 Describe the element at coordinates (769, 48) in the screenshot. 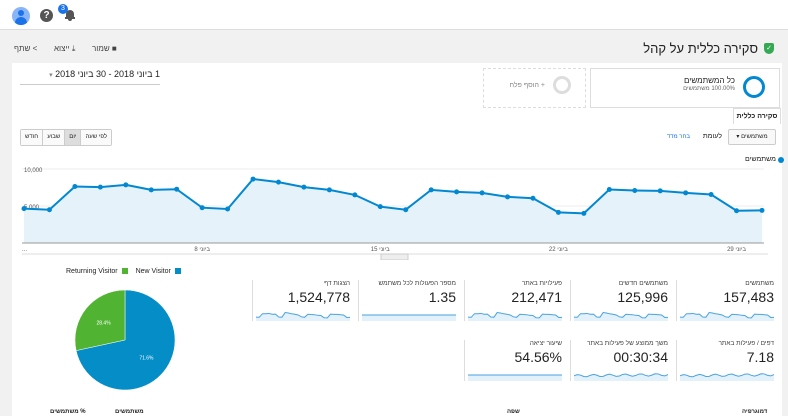

I see `verified-shield-icon: ✓` at that location.